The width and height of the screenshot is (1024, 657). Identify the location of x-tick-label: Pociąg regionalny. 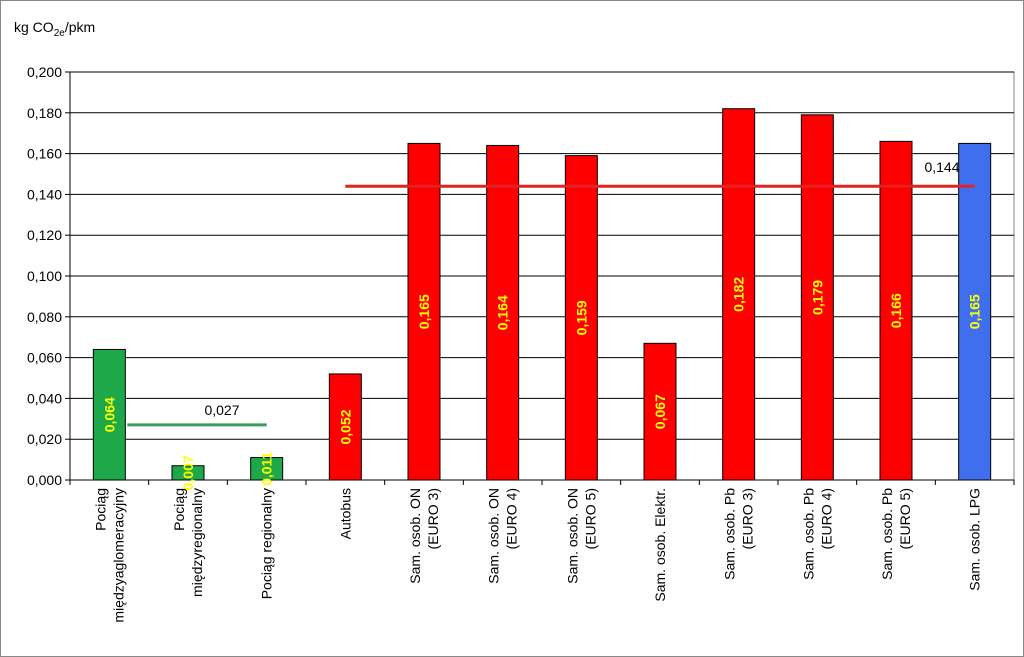
(267, 543).